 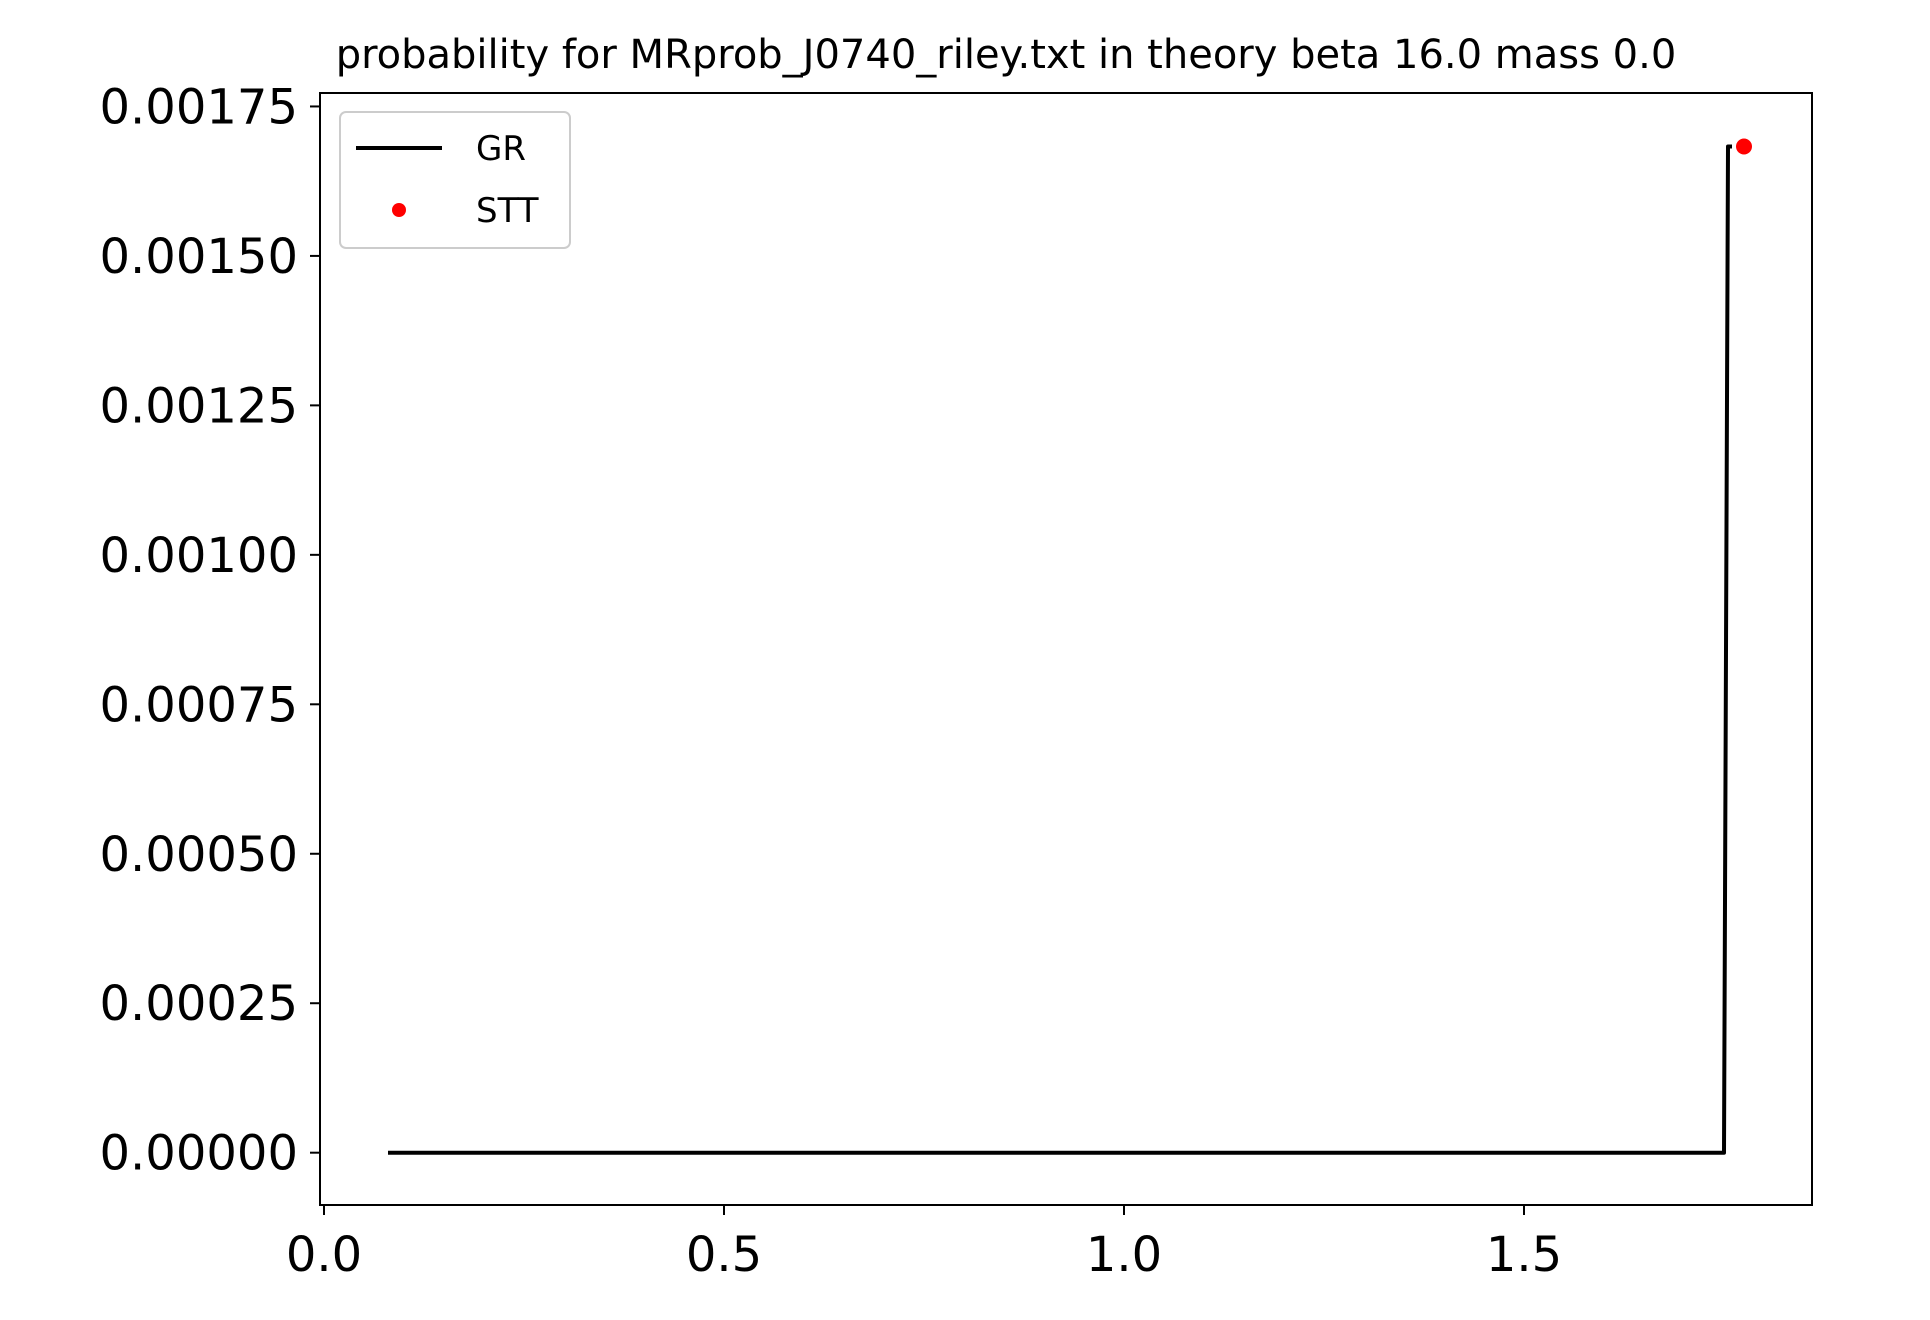 What do you see at coordinates (1124, 1255) in the screenshot?
I see `x-tick-label: 1.0` at bounding box center [1124, 1255].